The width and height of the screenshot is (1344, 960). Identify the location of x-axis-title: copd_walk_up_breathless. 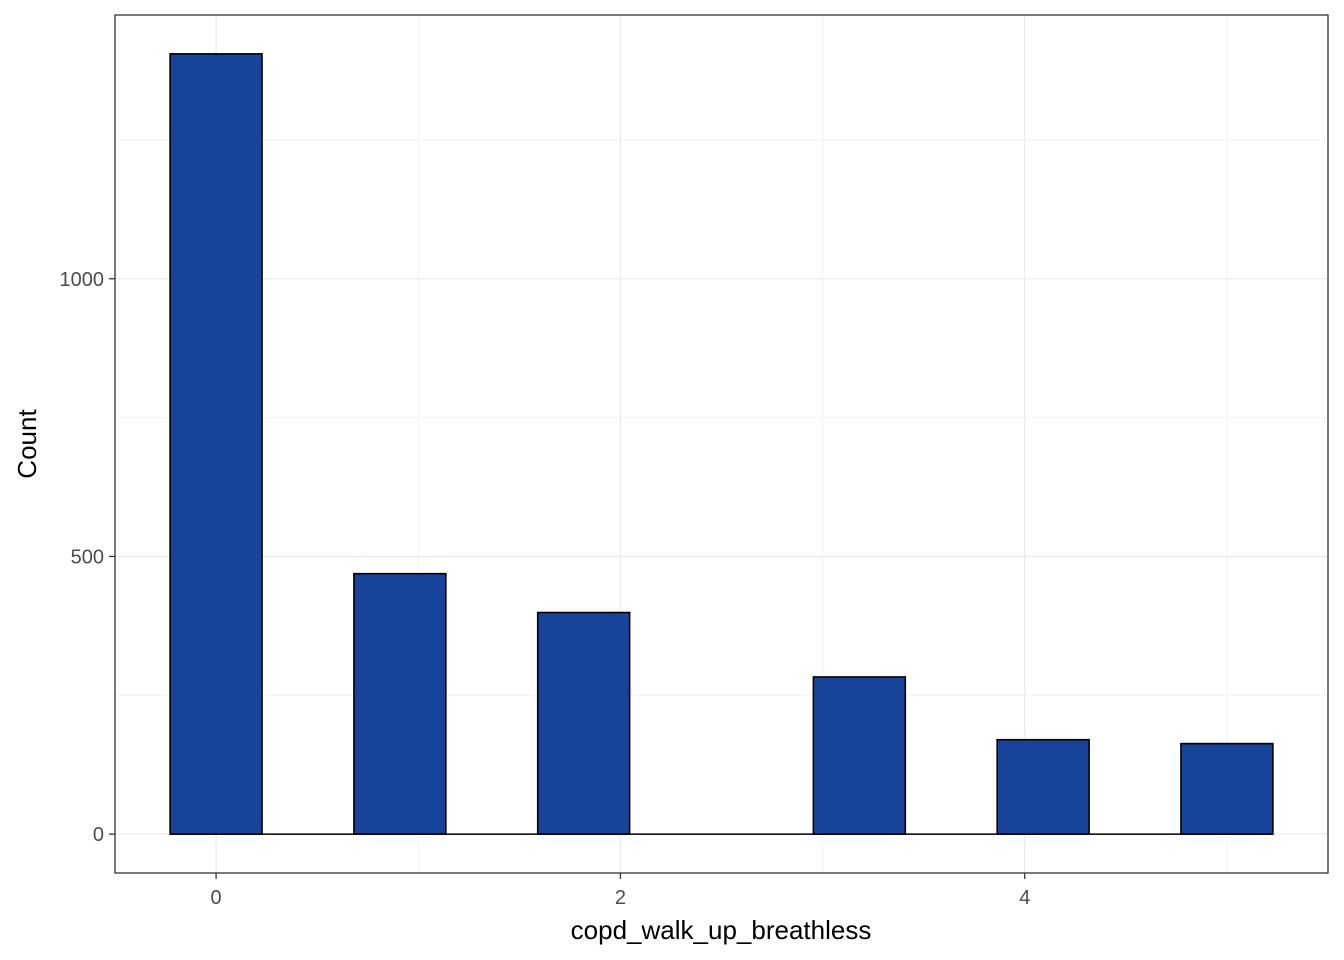
(721, 930).